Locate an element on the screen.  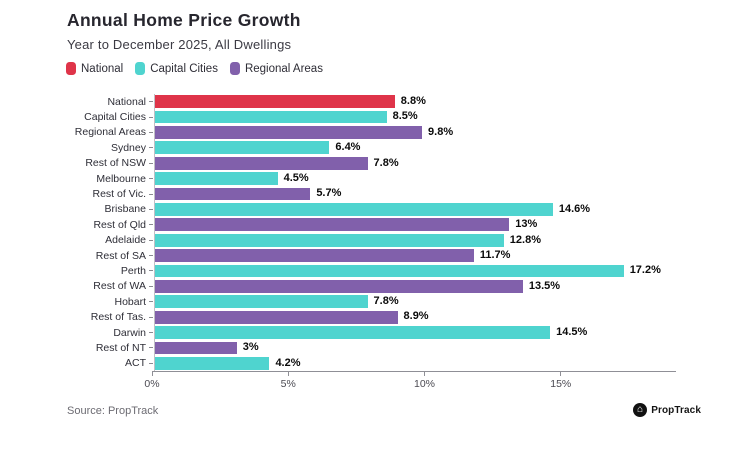
bar-row: Hobart 7.8% is located at coordinates (366, 302).